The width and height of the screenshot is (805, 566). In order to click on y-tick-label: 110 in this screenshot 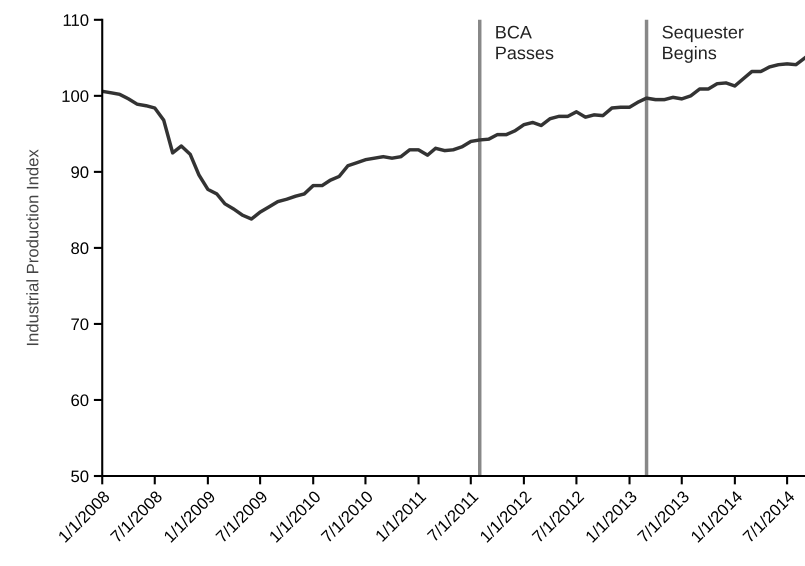, I will do `click(76, 20)`.